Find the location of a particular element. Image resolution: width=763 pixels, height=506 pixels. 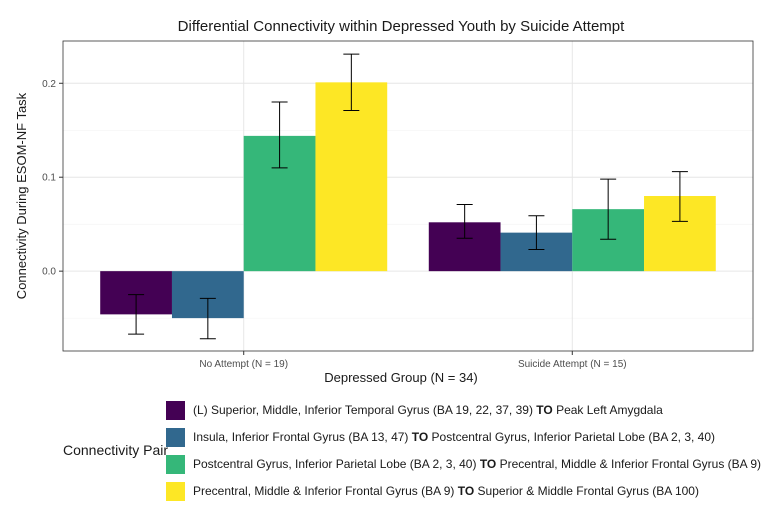

y-axis: 0.0 0.1 0.2 is located at coordinates (52, 178).